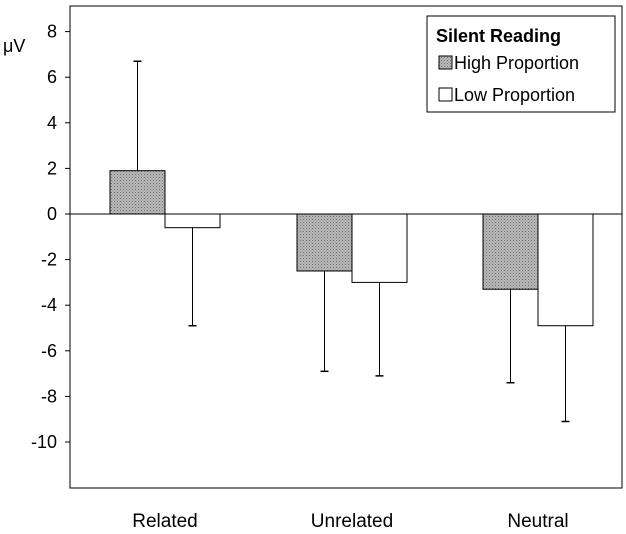 The image size is (626, 534). I want to click on legend-label-low-proportion: Low Proportion, so click(514, 95).